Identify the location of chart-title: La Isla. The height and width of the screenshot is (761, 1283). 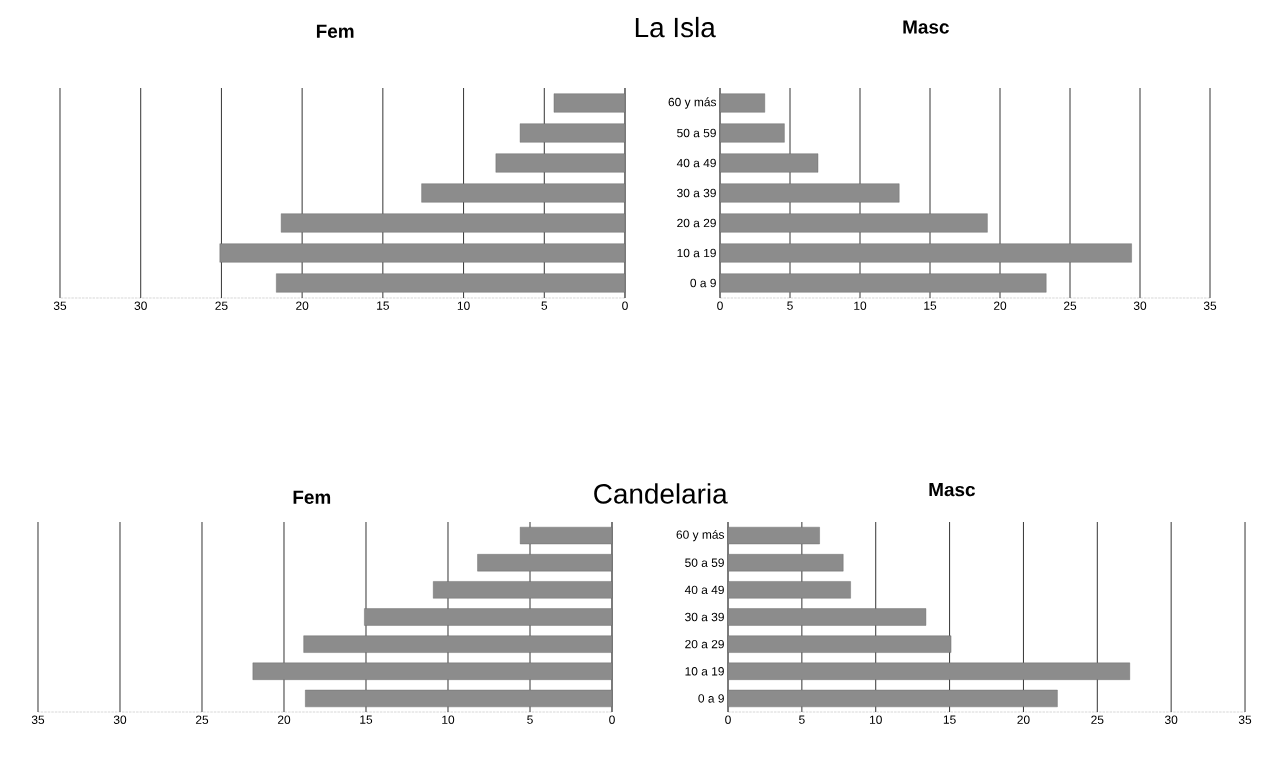
(675, 27).